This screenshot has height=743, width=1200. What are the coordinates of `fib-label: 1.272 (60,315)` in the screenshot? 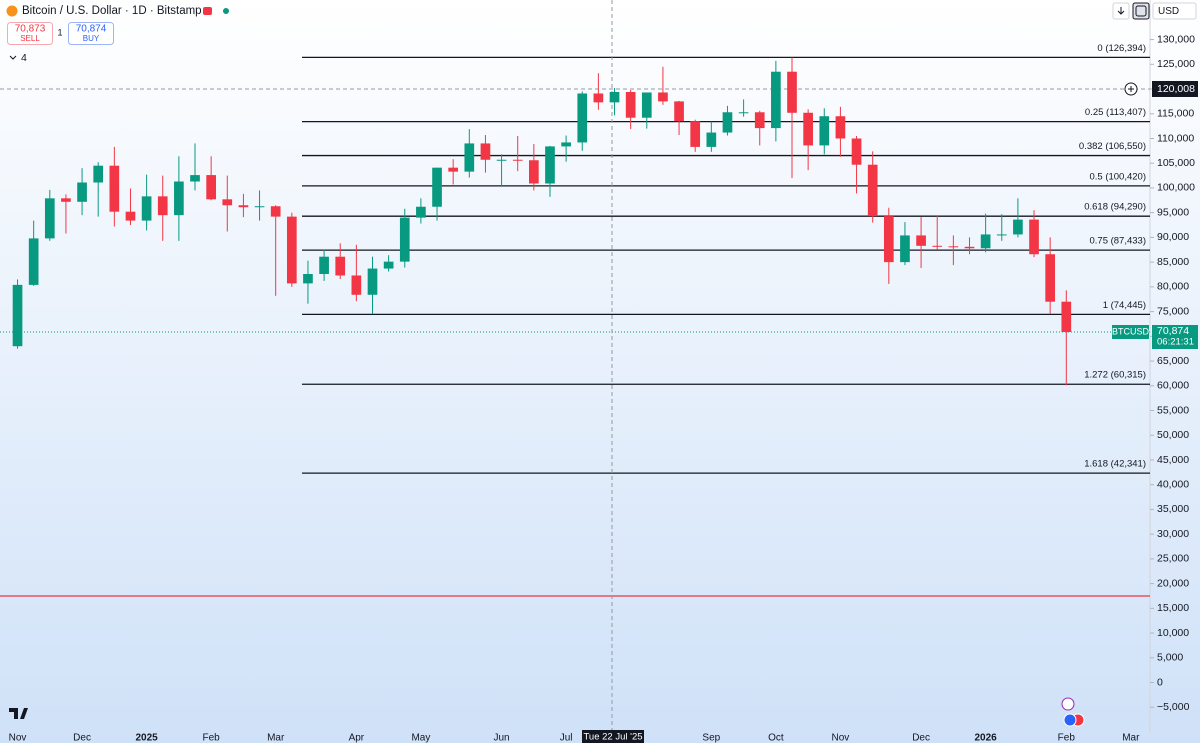 It's located at (1115, 375).